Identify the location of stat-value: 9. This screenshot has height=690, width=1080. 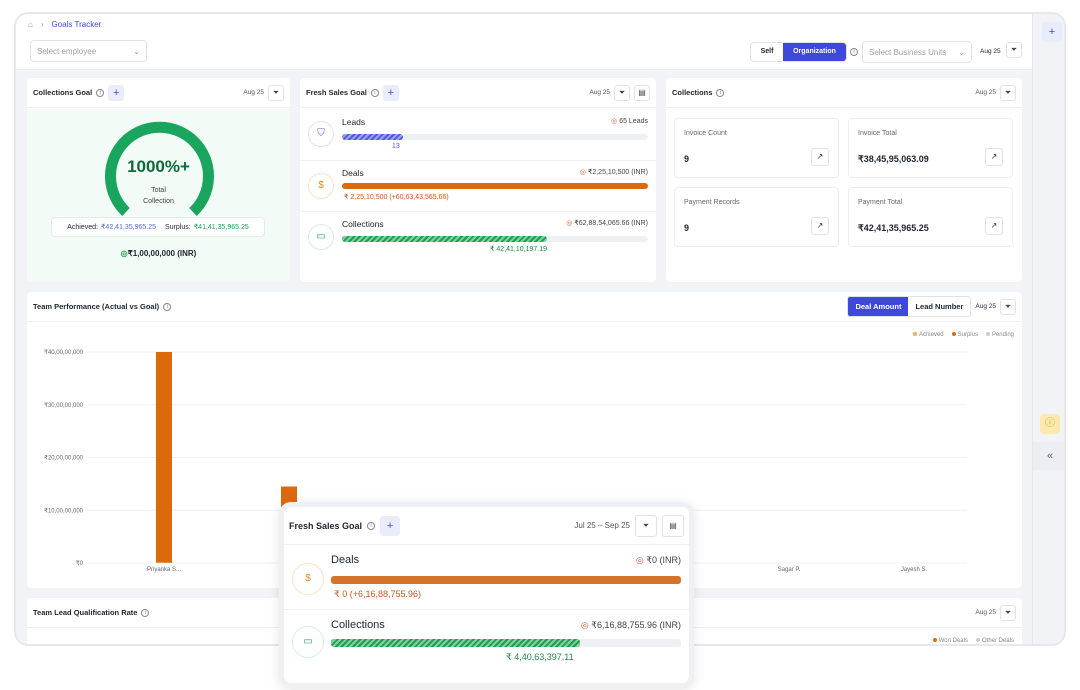
(687, 159).